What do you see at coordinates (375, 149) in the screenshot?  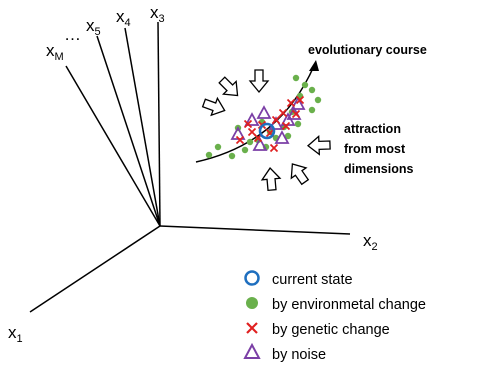 I see `attraction-label-line2: from most` at bounding box center [375, 149].